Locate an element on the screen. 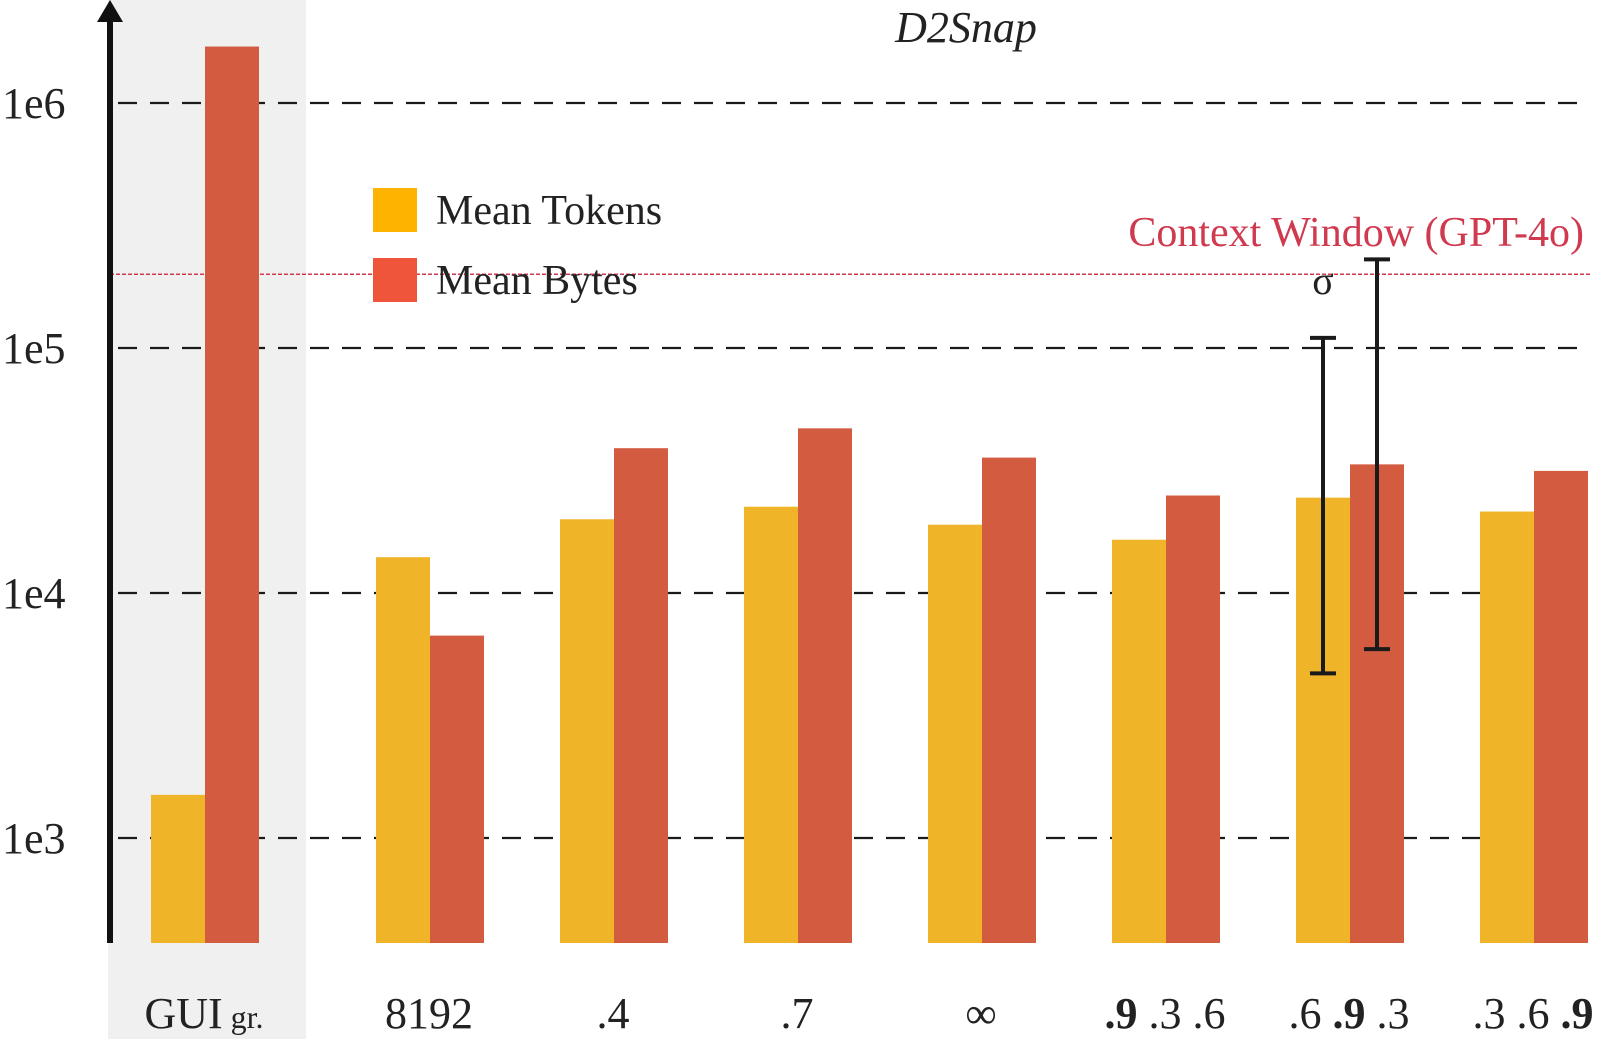 This screenshot has width=1600, height=1039. x-tick-part: .4 is located at coordinates (613, 1013).